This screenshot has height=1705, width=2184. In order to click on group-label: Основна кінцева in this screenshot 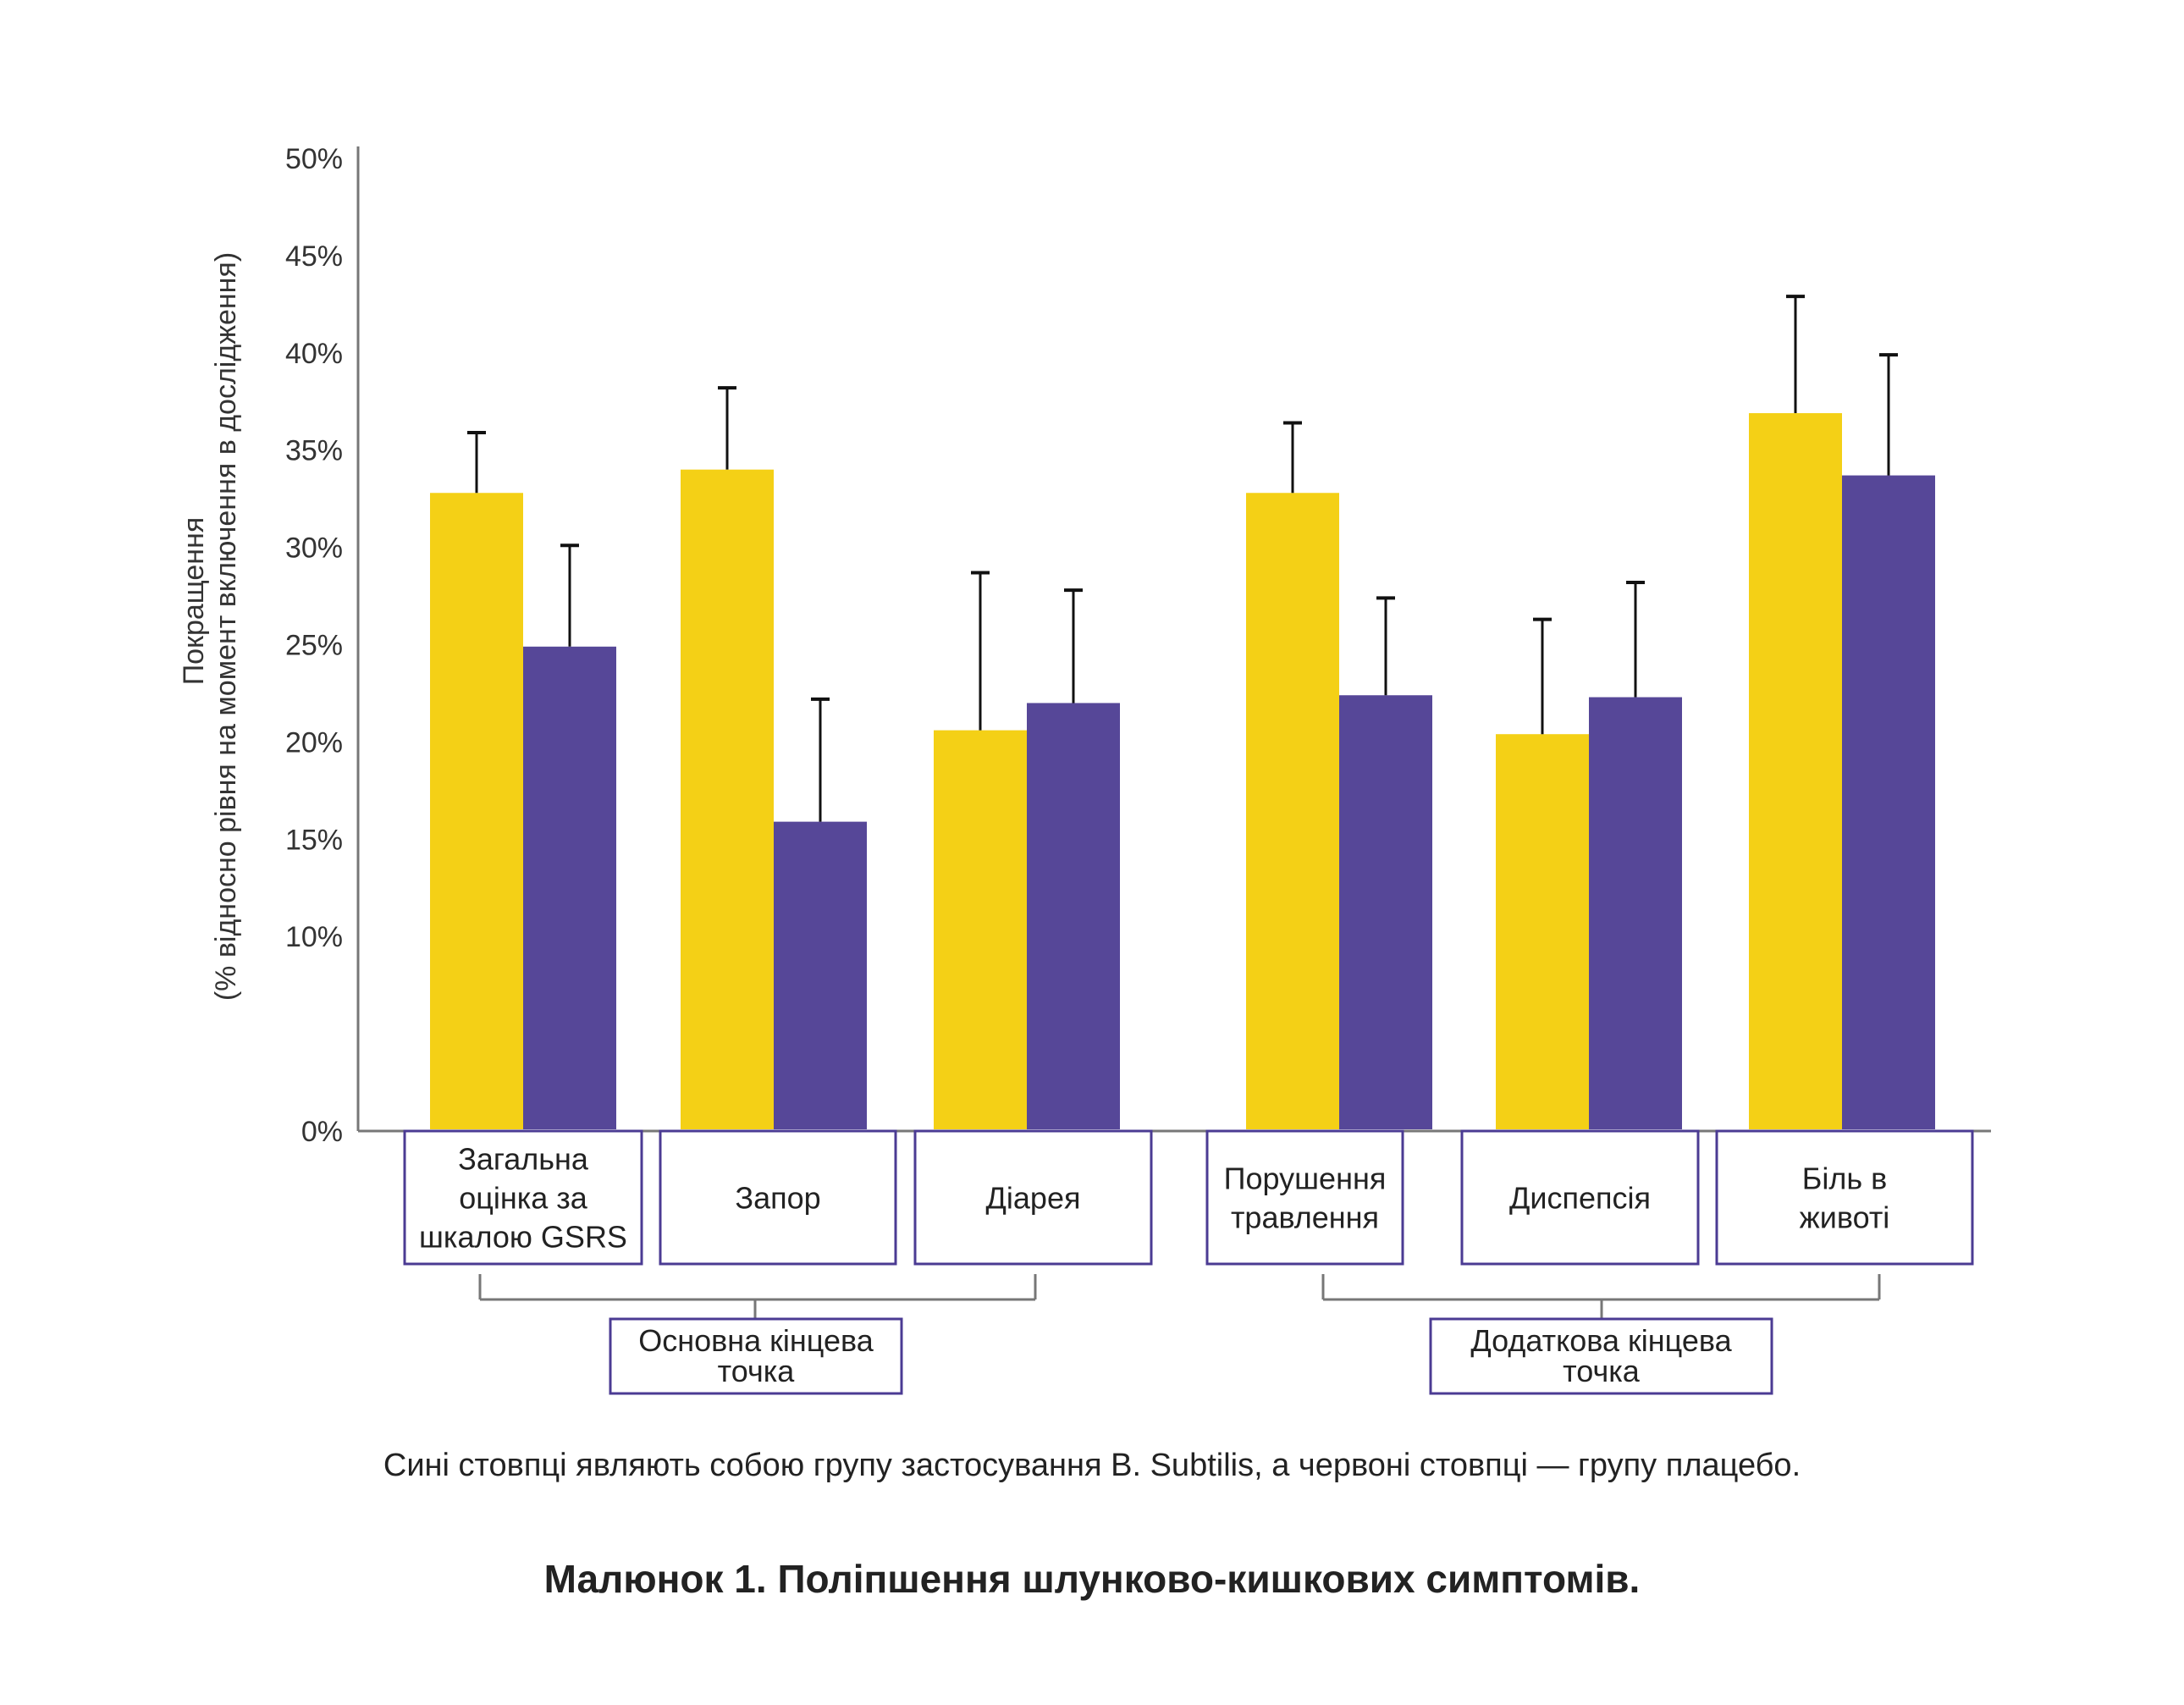, I will do `click(756, 1340)`.